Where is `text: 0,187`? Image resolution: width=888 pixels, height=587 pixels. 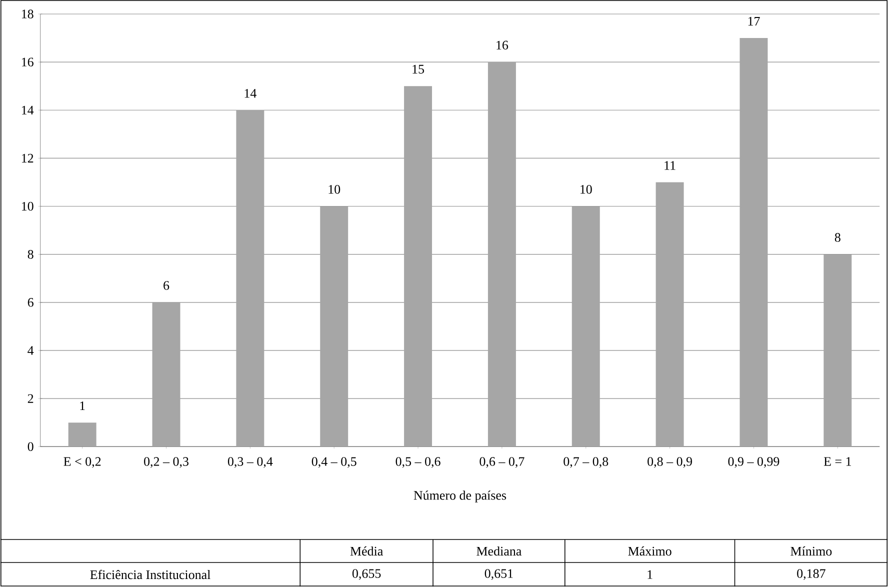 text: 0,187 is located at coordinates (811, 574).